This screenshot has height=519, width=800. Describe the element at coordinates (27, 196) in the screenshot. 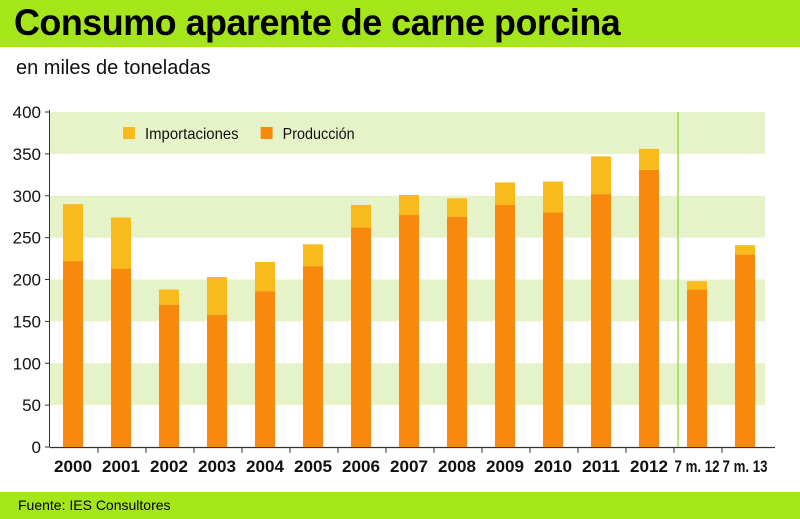

I see `y-tick-label: 300` at that location.